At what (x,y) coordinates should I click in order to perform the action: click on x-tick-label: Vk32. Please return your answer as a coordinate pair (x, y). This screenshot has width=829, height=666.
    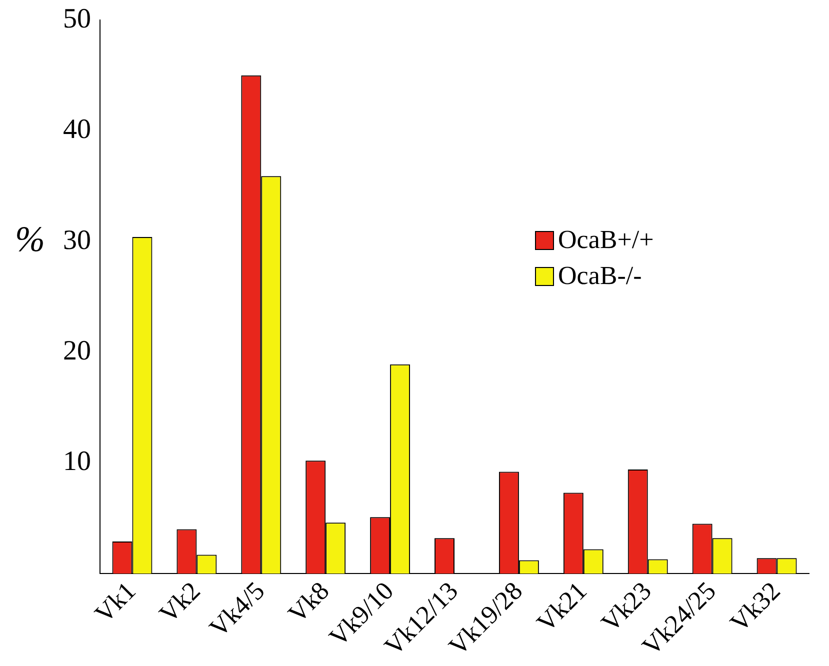
    Looking at the image, I should click on (755, 607).